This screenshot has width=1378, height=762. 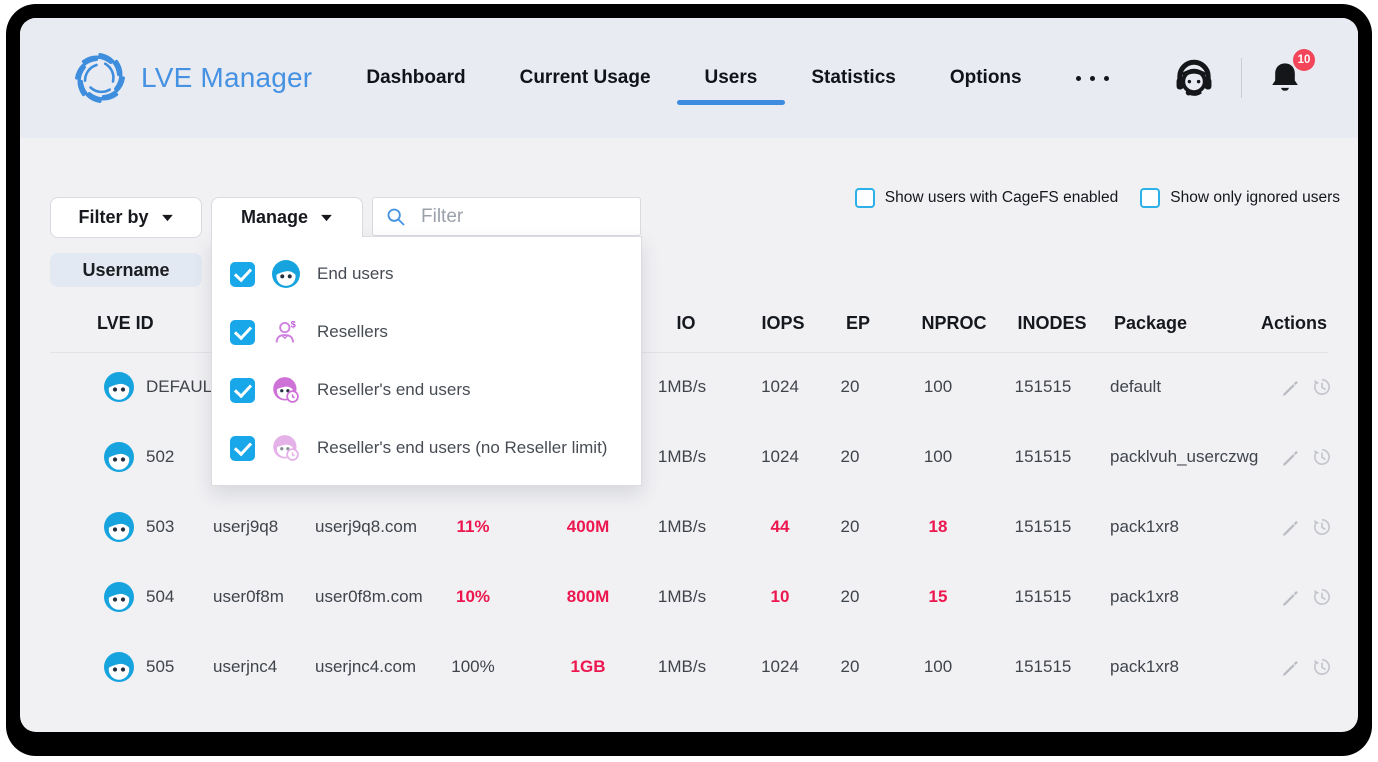 I want to click on table-row: 502 1MB/s 1024 20 100 151515 packlvuh_userczwg, so click(x=689, y=457).